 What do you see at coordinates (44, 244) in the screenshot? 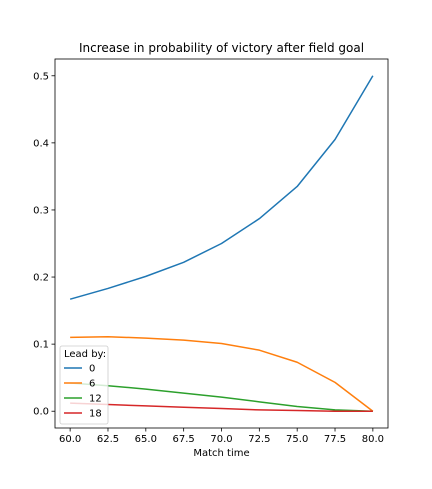
I see `y-axis: 0.0 0.1 0.2 0.3 0.4 0.5` at bounding box center [44, 244].